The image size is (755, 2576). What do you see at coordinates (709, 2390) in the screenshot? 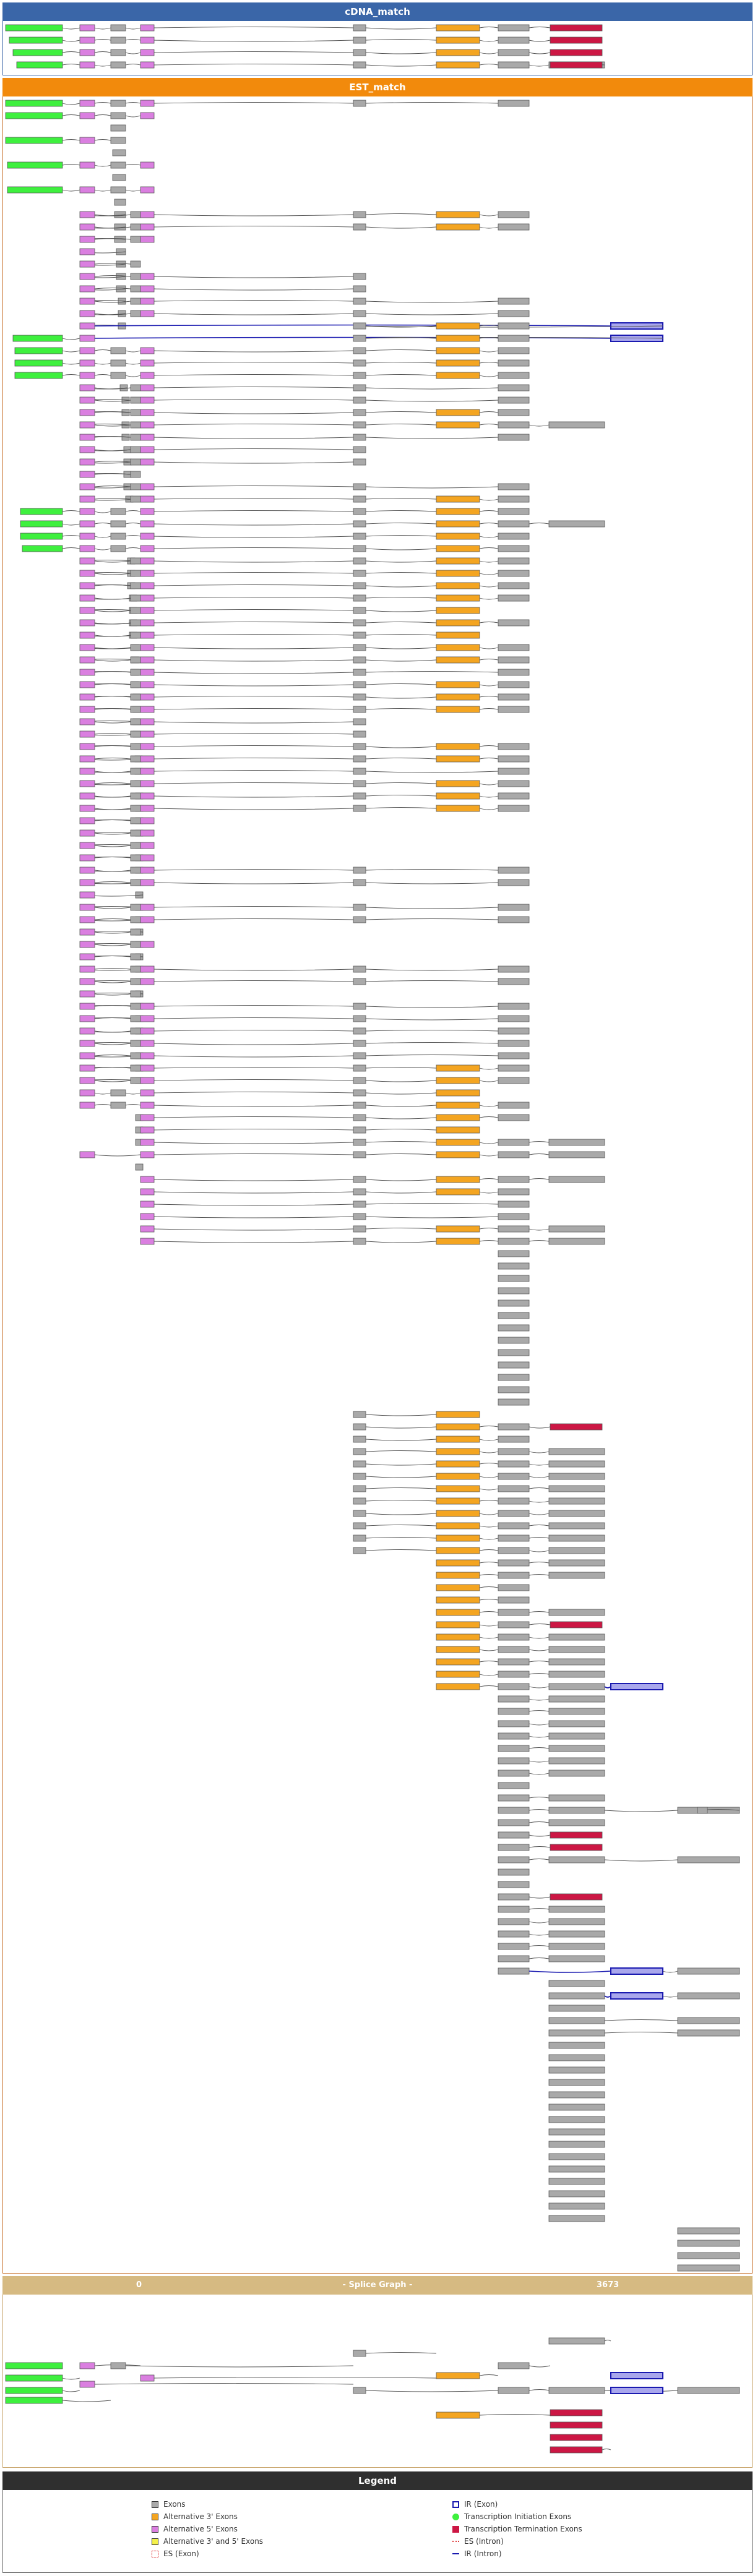
I see `splice-node-exon` at bounding box center [709, 2390].